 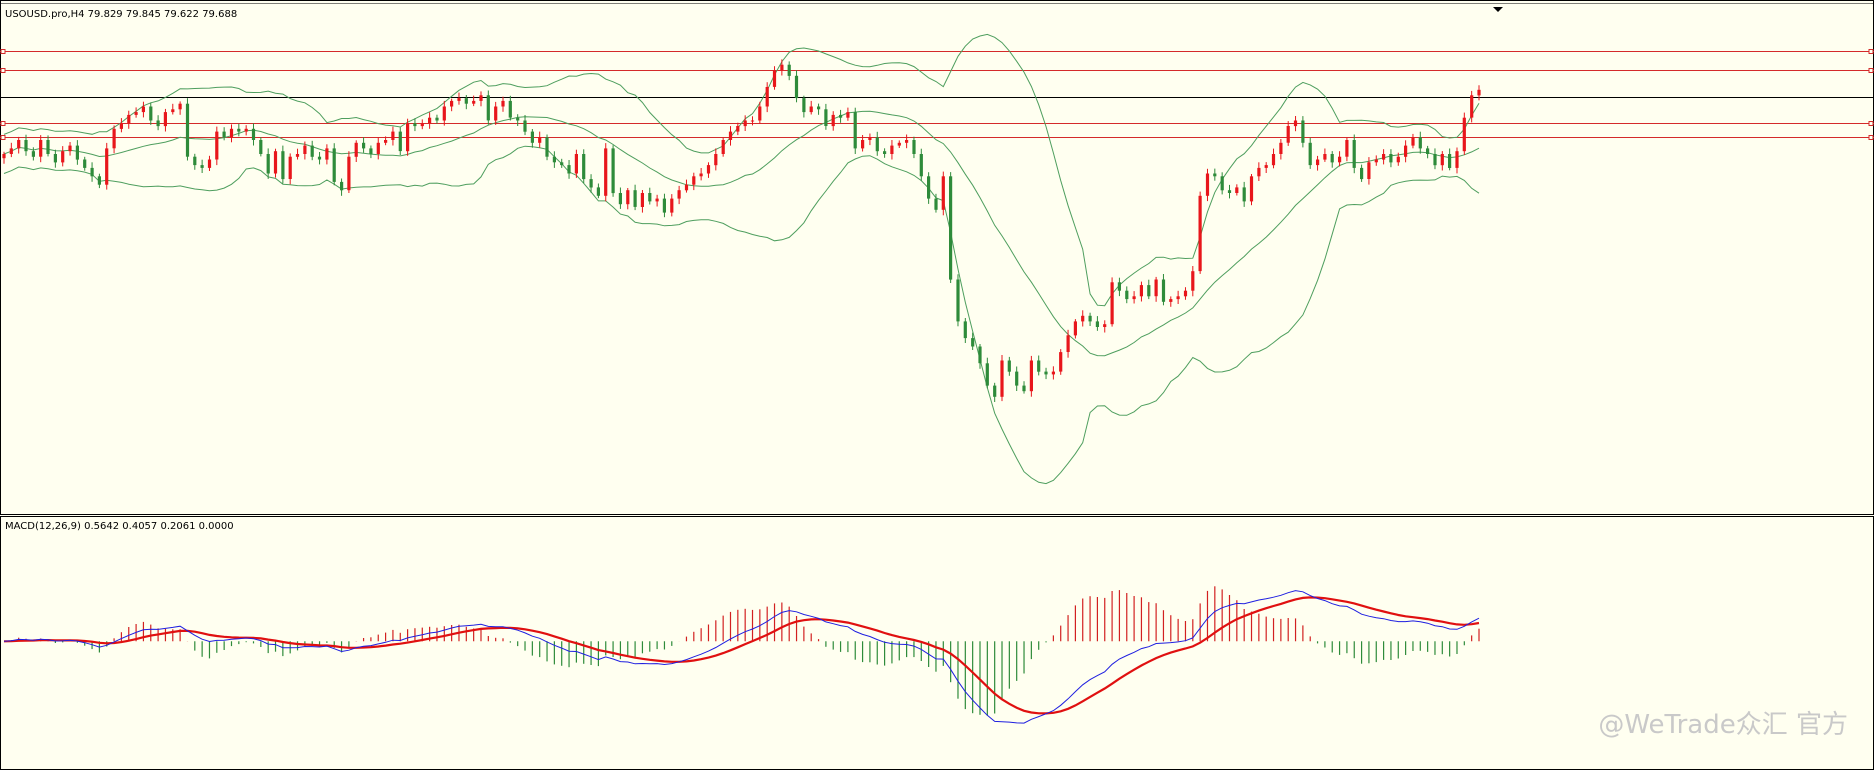 What do you see at coordinates (1871, 70) in the screenshot?
I see `level-handle-right` at bounding box center [1871, 70].